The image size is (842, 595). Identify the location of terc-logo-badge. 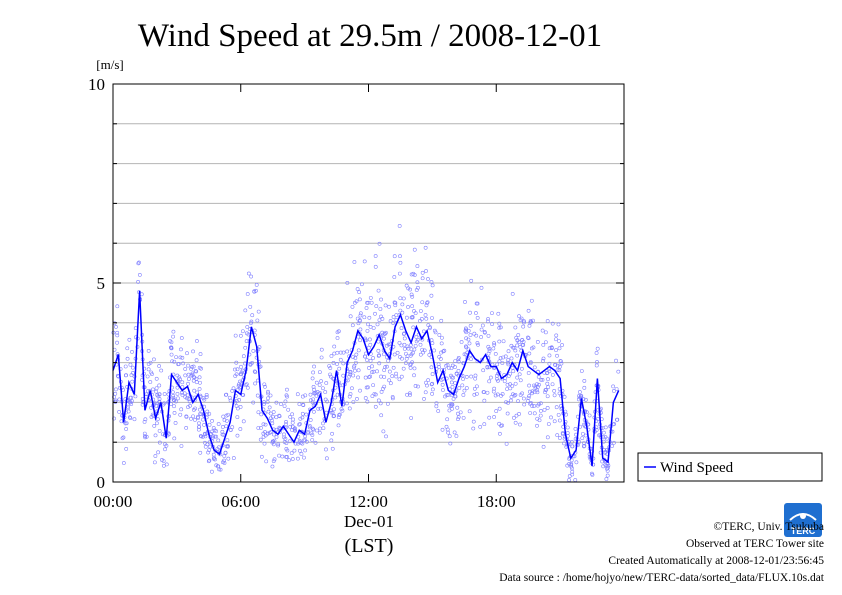
(803, 520).